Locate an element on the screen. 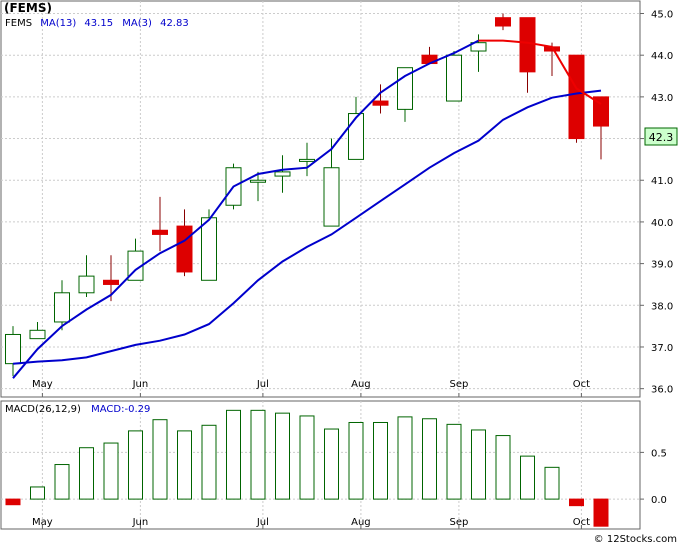 The width and height of the screenshot is (680, 546). macd-month-tick-label: May is located at coordinates (42, 522).